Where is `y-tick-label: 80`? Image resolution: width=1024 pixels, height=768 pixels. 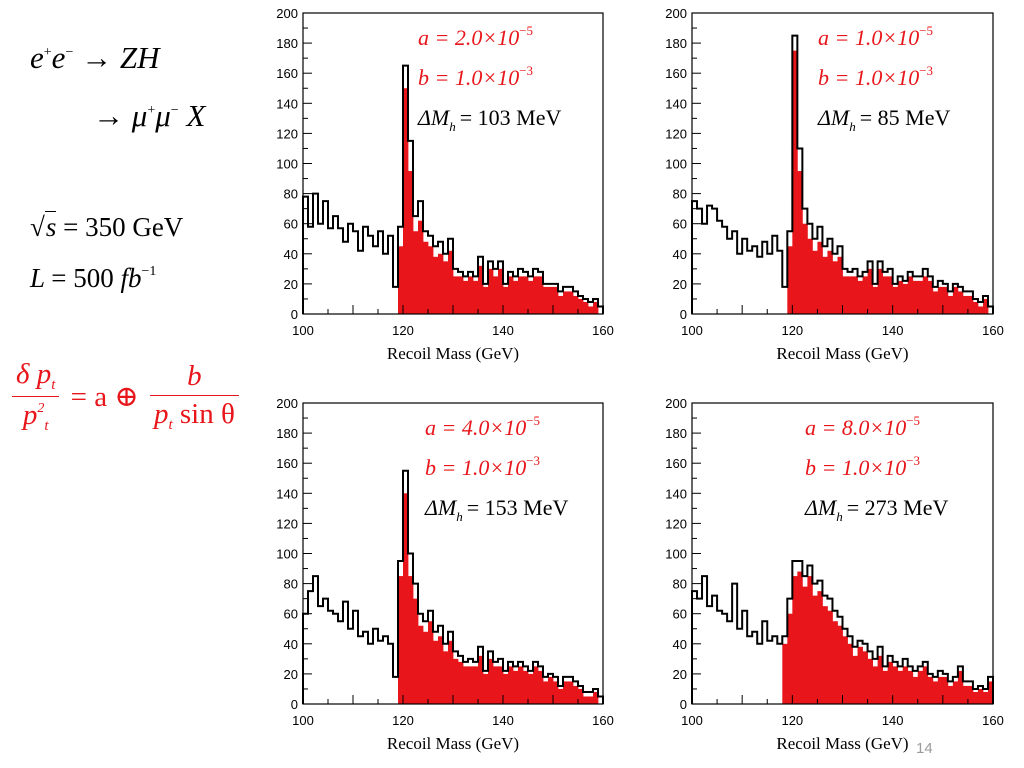 y-tick-label: 80 is located at coordinates (291, 584).